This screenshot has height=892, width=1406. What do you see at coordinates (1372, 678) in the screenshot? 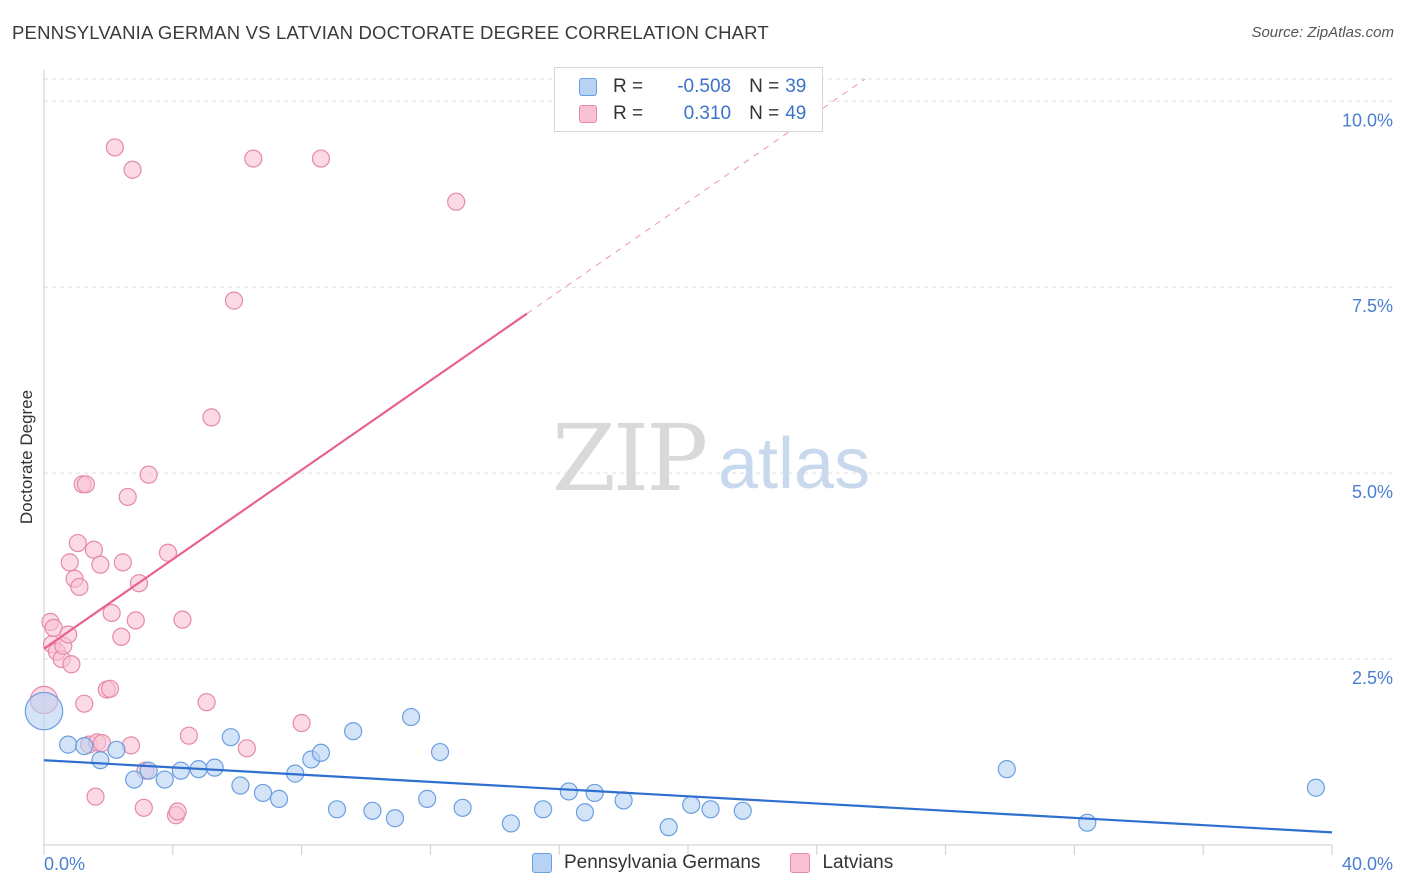
I see `y-tick-label: 2.5%` at bounding box center [1372, 678].